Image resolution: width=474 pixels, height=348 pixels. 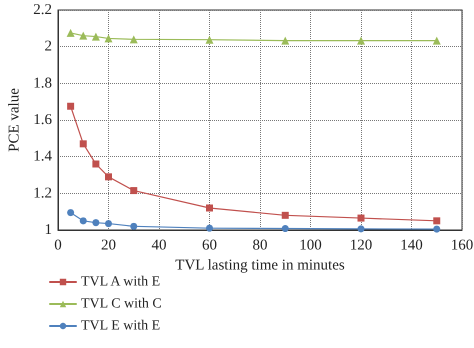 What do you see at coordinates (48, 230) in the screenshot?
I see `y-tick-label: 1` at bounding box center [48, 230].